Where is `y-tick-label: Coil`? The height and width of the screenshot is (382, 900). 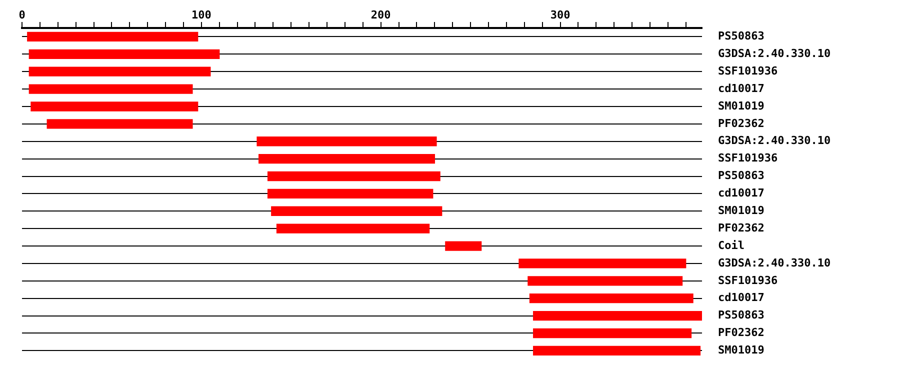
y-tick-label: Coil is located at coordinates (731, 245).